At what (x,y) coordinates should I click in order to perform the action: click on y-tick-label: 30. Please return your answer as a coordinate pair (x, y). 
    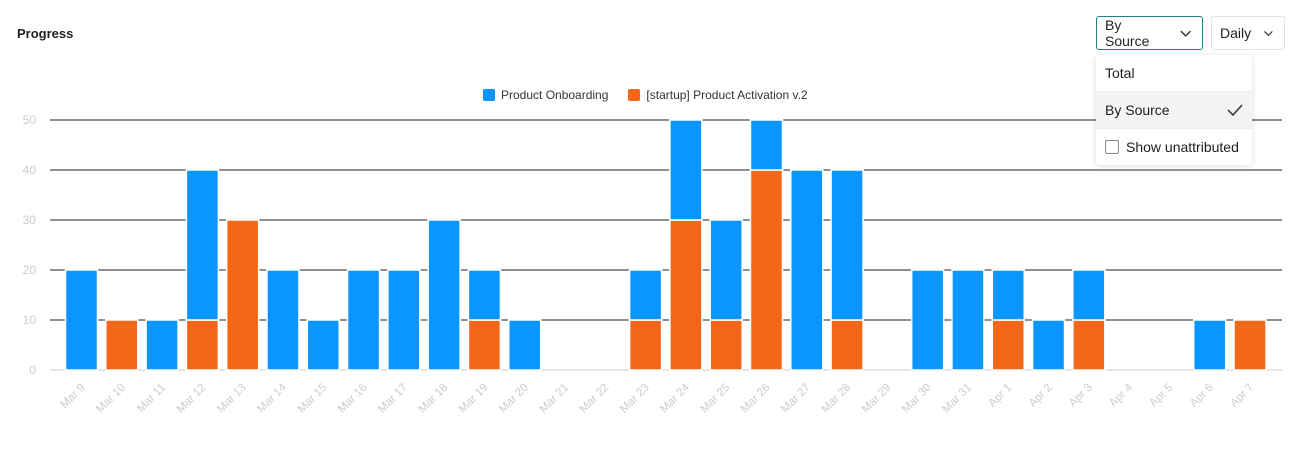
    Looking at the image, I should click on (30, 220).